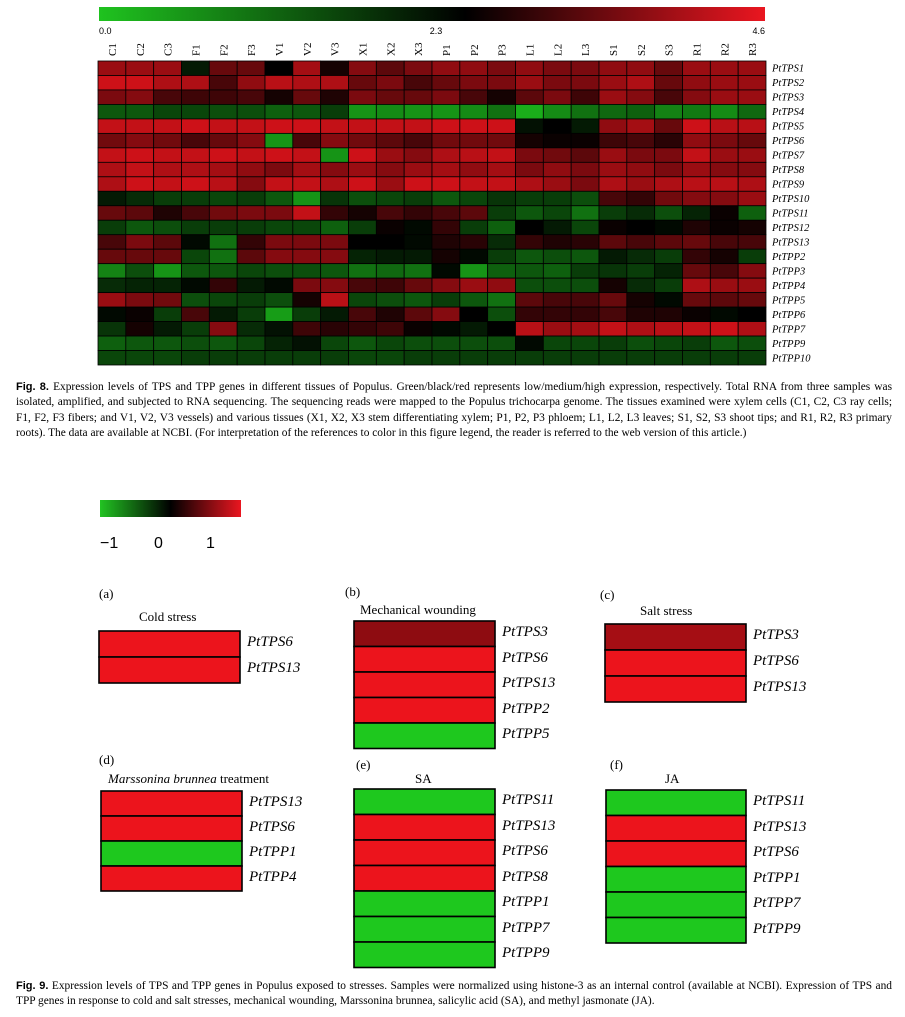  Describe the element at coordinates (419, 49) in the screenshot. I see `fig8-column-label: X3` at that location.